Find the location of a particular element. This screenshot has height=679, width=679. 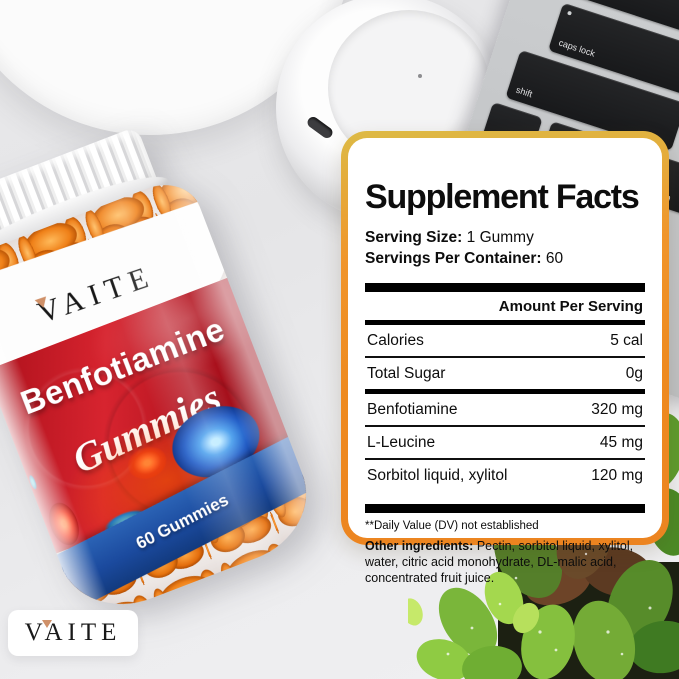

caps-lock-indicator-icon is located at coordinates (570, 13).